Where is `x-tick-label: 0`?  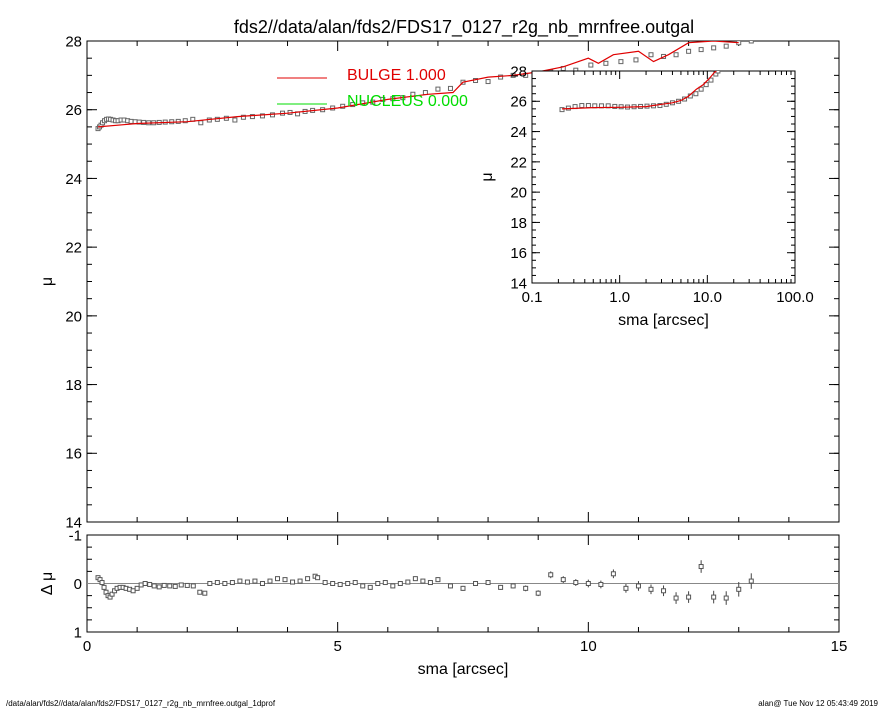
x-tick-label: 0 is located at coordinates (87, 646).